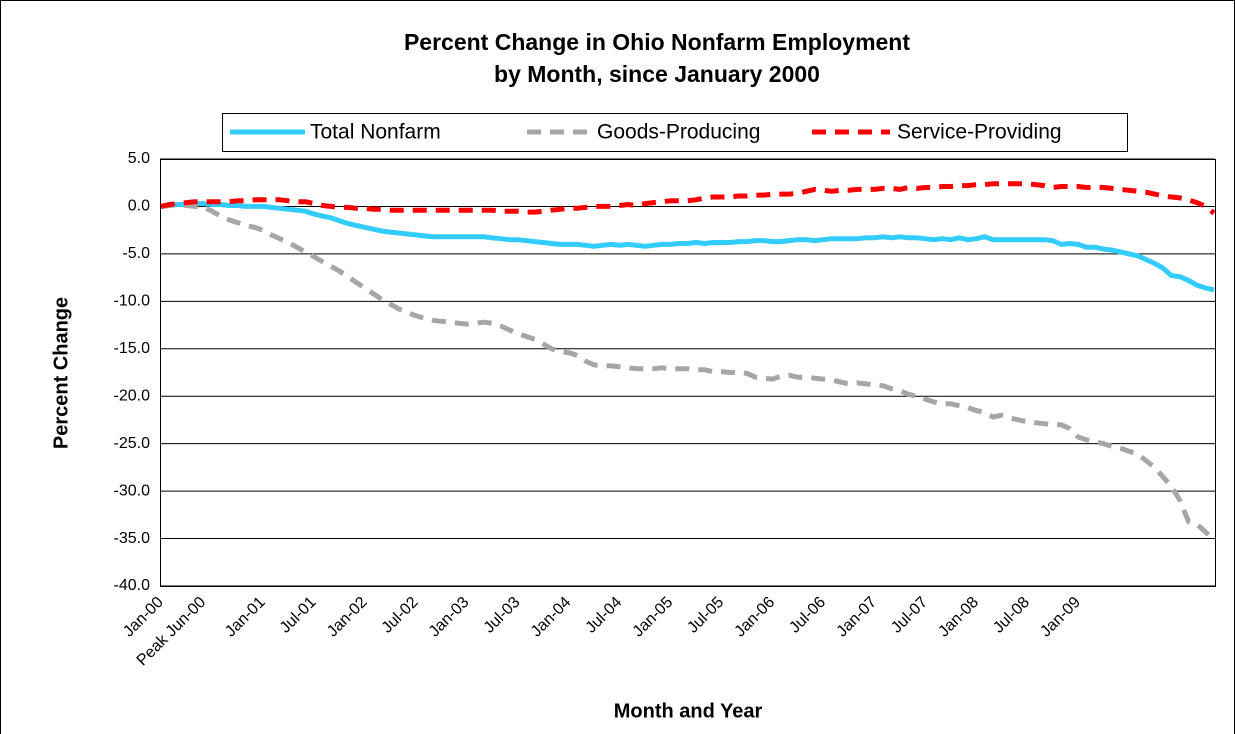 The width and height of the screenshot is (1235, 734). Describe the element at coordinates (139, 206) in the screenshot. I see `y-tick-label: 0.0` at that location.